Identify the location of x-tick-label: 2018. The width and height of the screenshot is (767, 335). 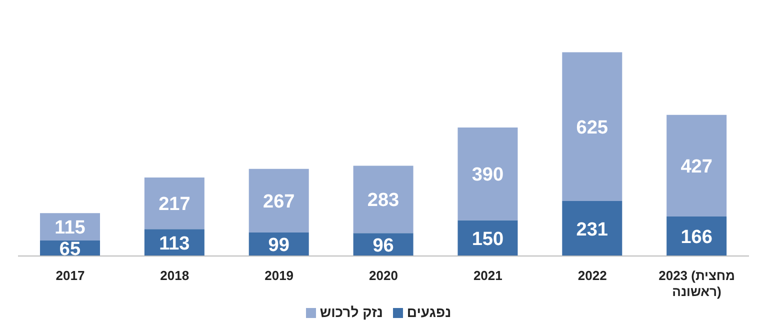
(175, 275).